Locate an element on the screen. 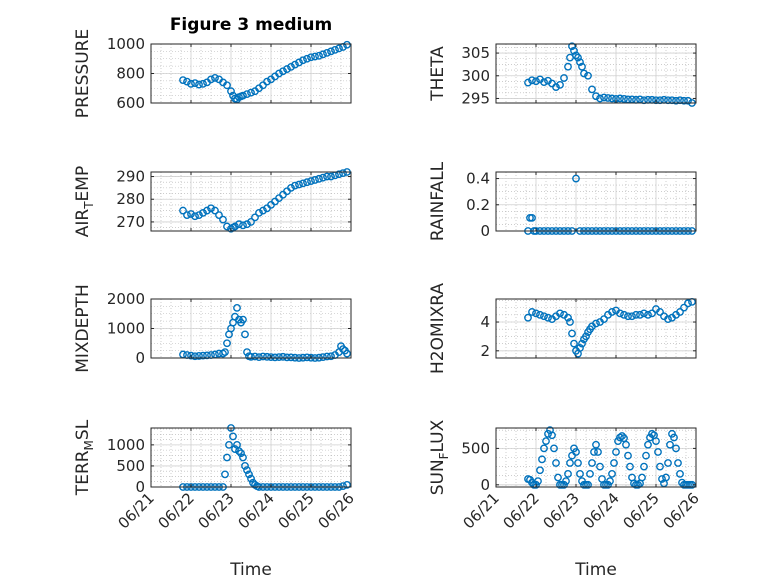  y-axis-label: PRESSURE is located at coordinates (83, 73).